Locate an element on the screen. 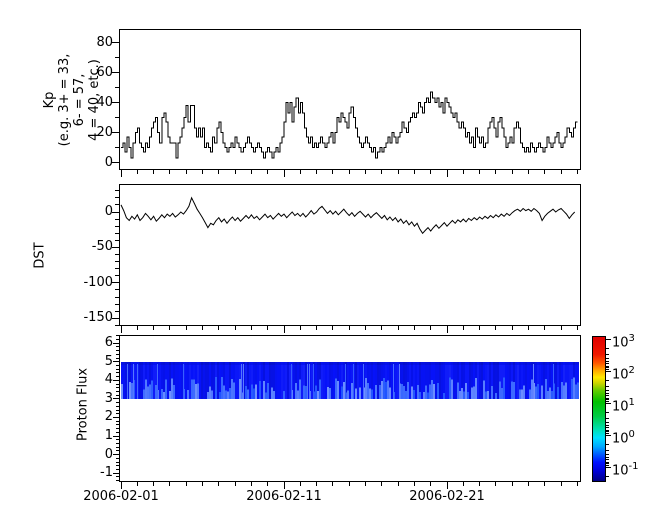  colorbar-tick-label: 10⁻¹ is located at coordinates (625, 470).